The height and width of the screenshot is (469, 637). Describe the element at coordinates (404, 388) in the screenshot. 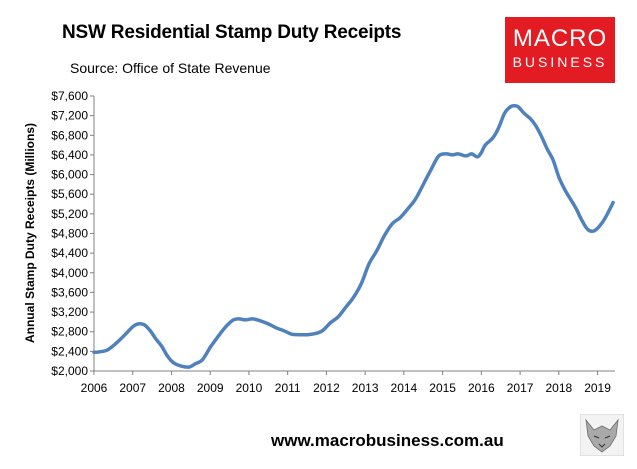

I see `x-tick-label: 2014` at that location.